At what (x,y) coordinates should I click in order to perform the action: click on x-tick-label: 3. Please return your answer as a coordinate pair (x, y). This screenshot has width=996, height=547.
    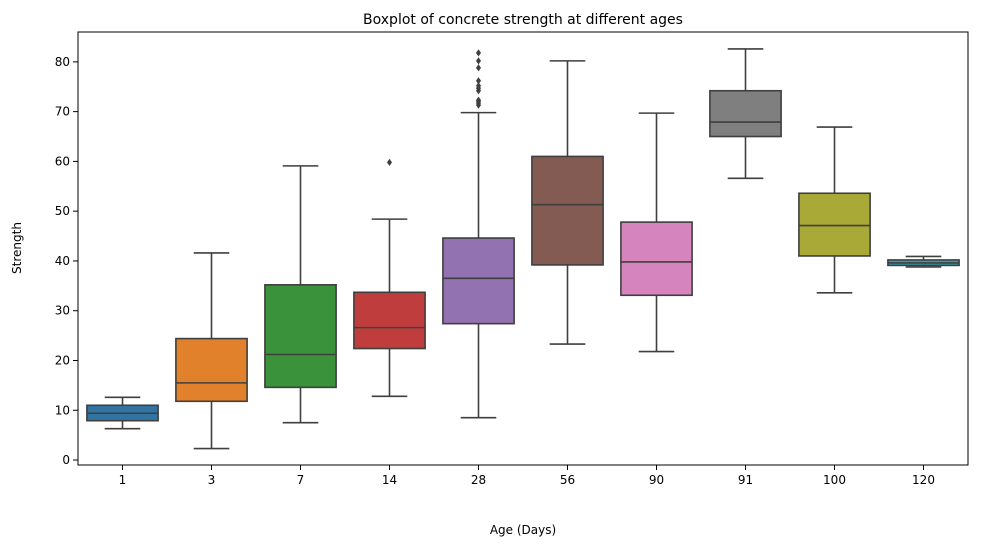
    Looking at the image, I should click on (212, 480).